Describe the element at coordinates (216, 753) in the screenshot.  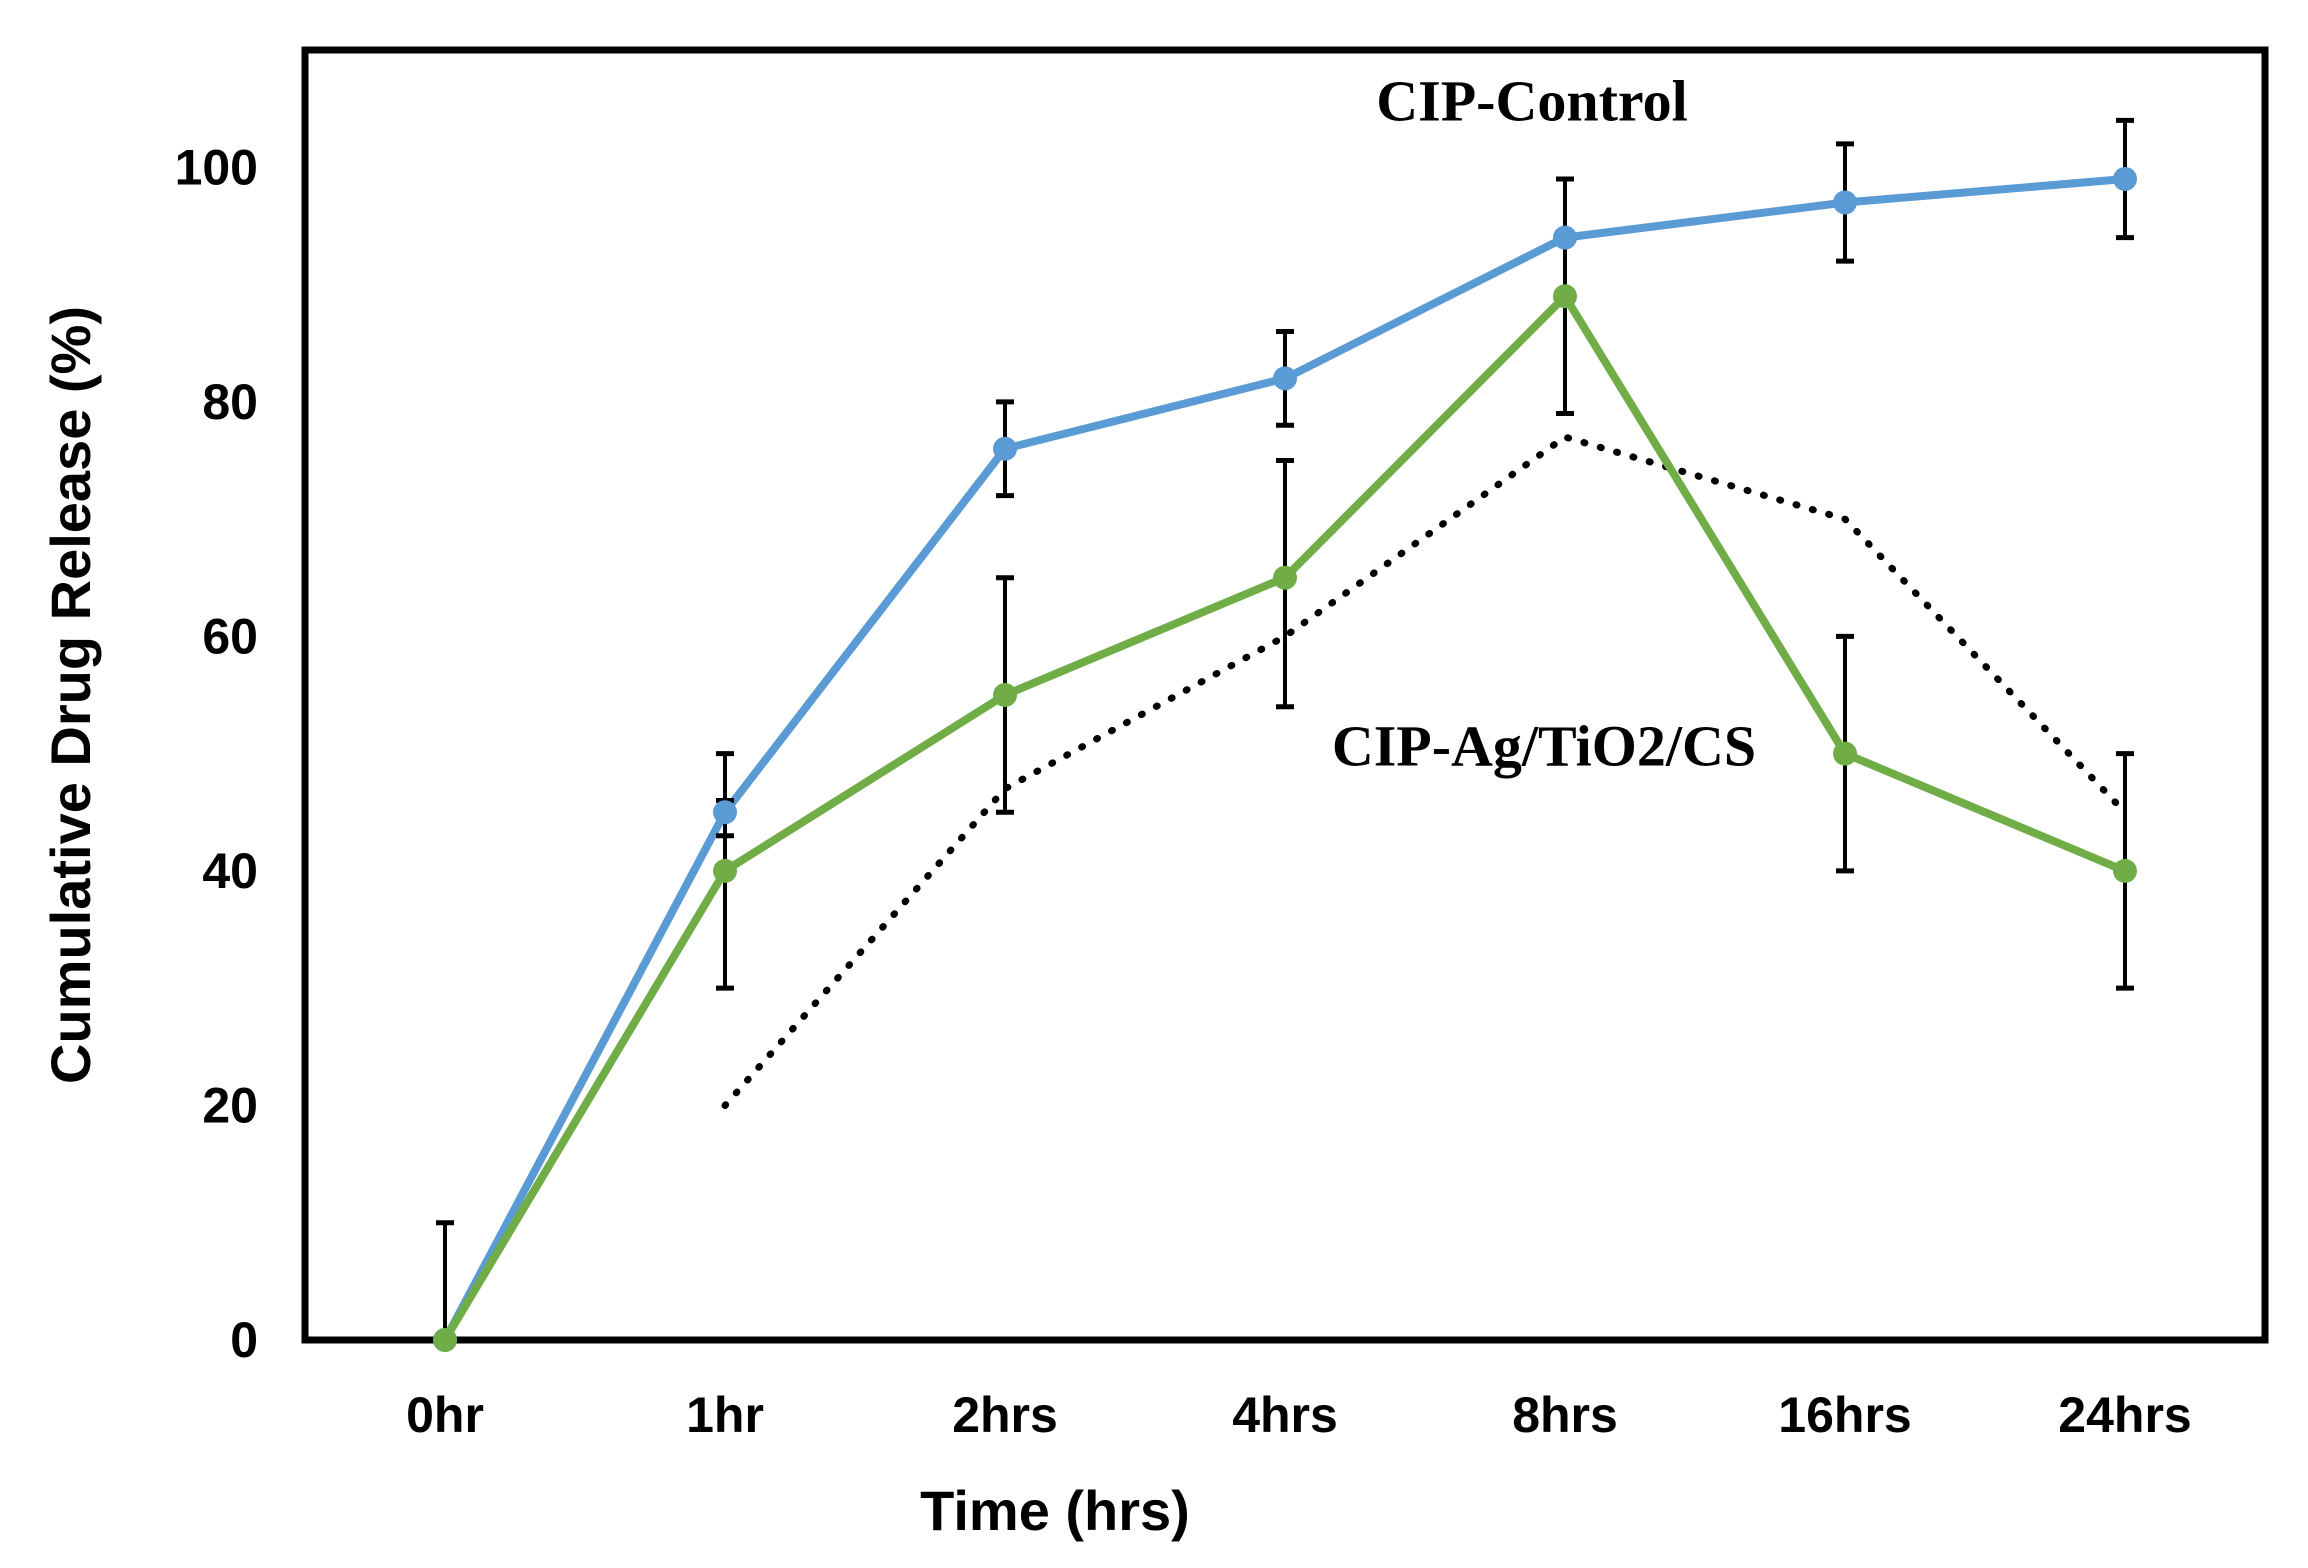
I see `y-axis-ticks: 0 20 40 60 80 100` at that location.